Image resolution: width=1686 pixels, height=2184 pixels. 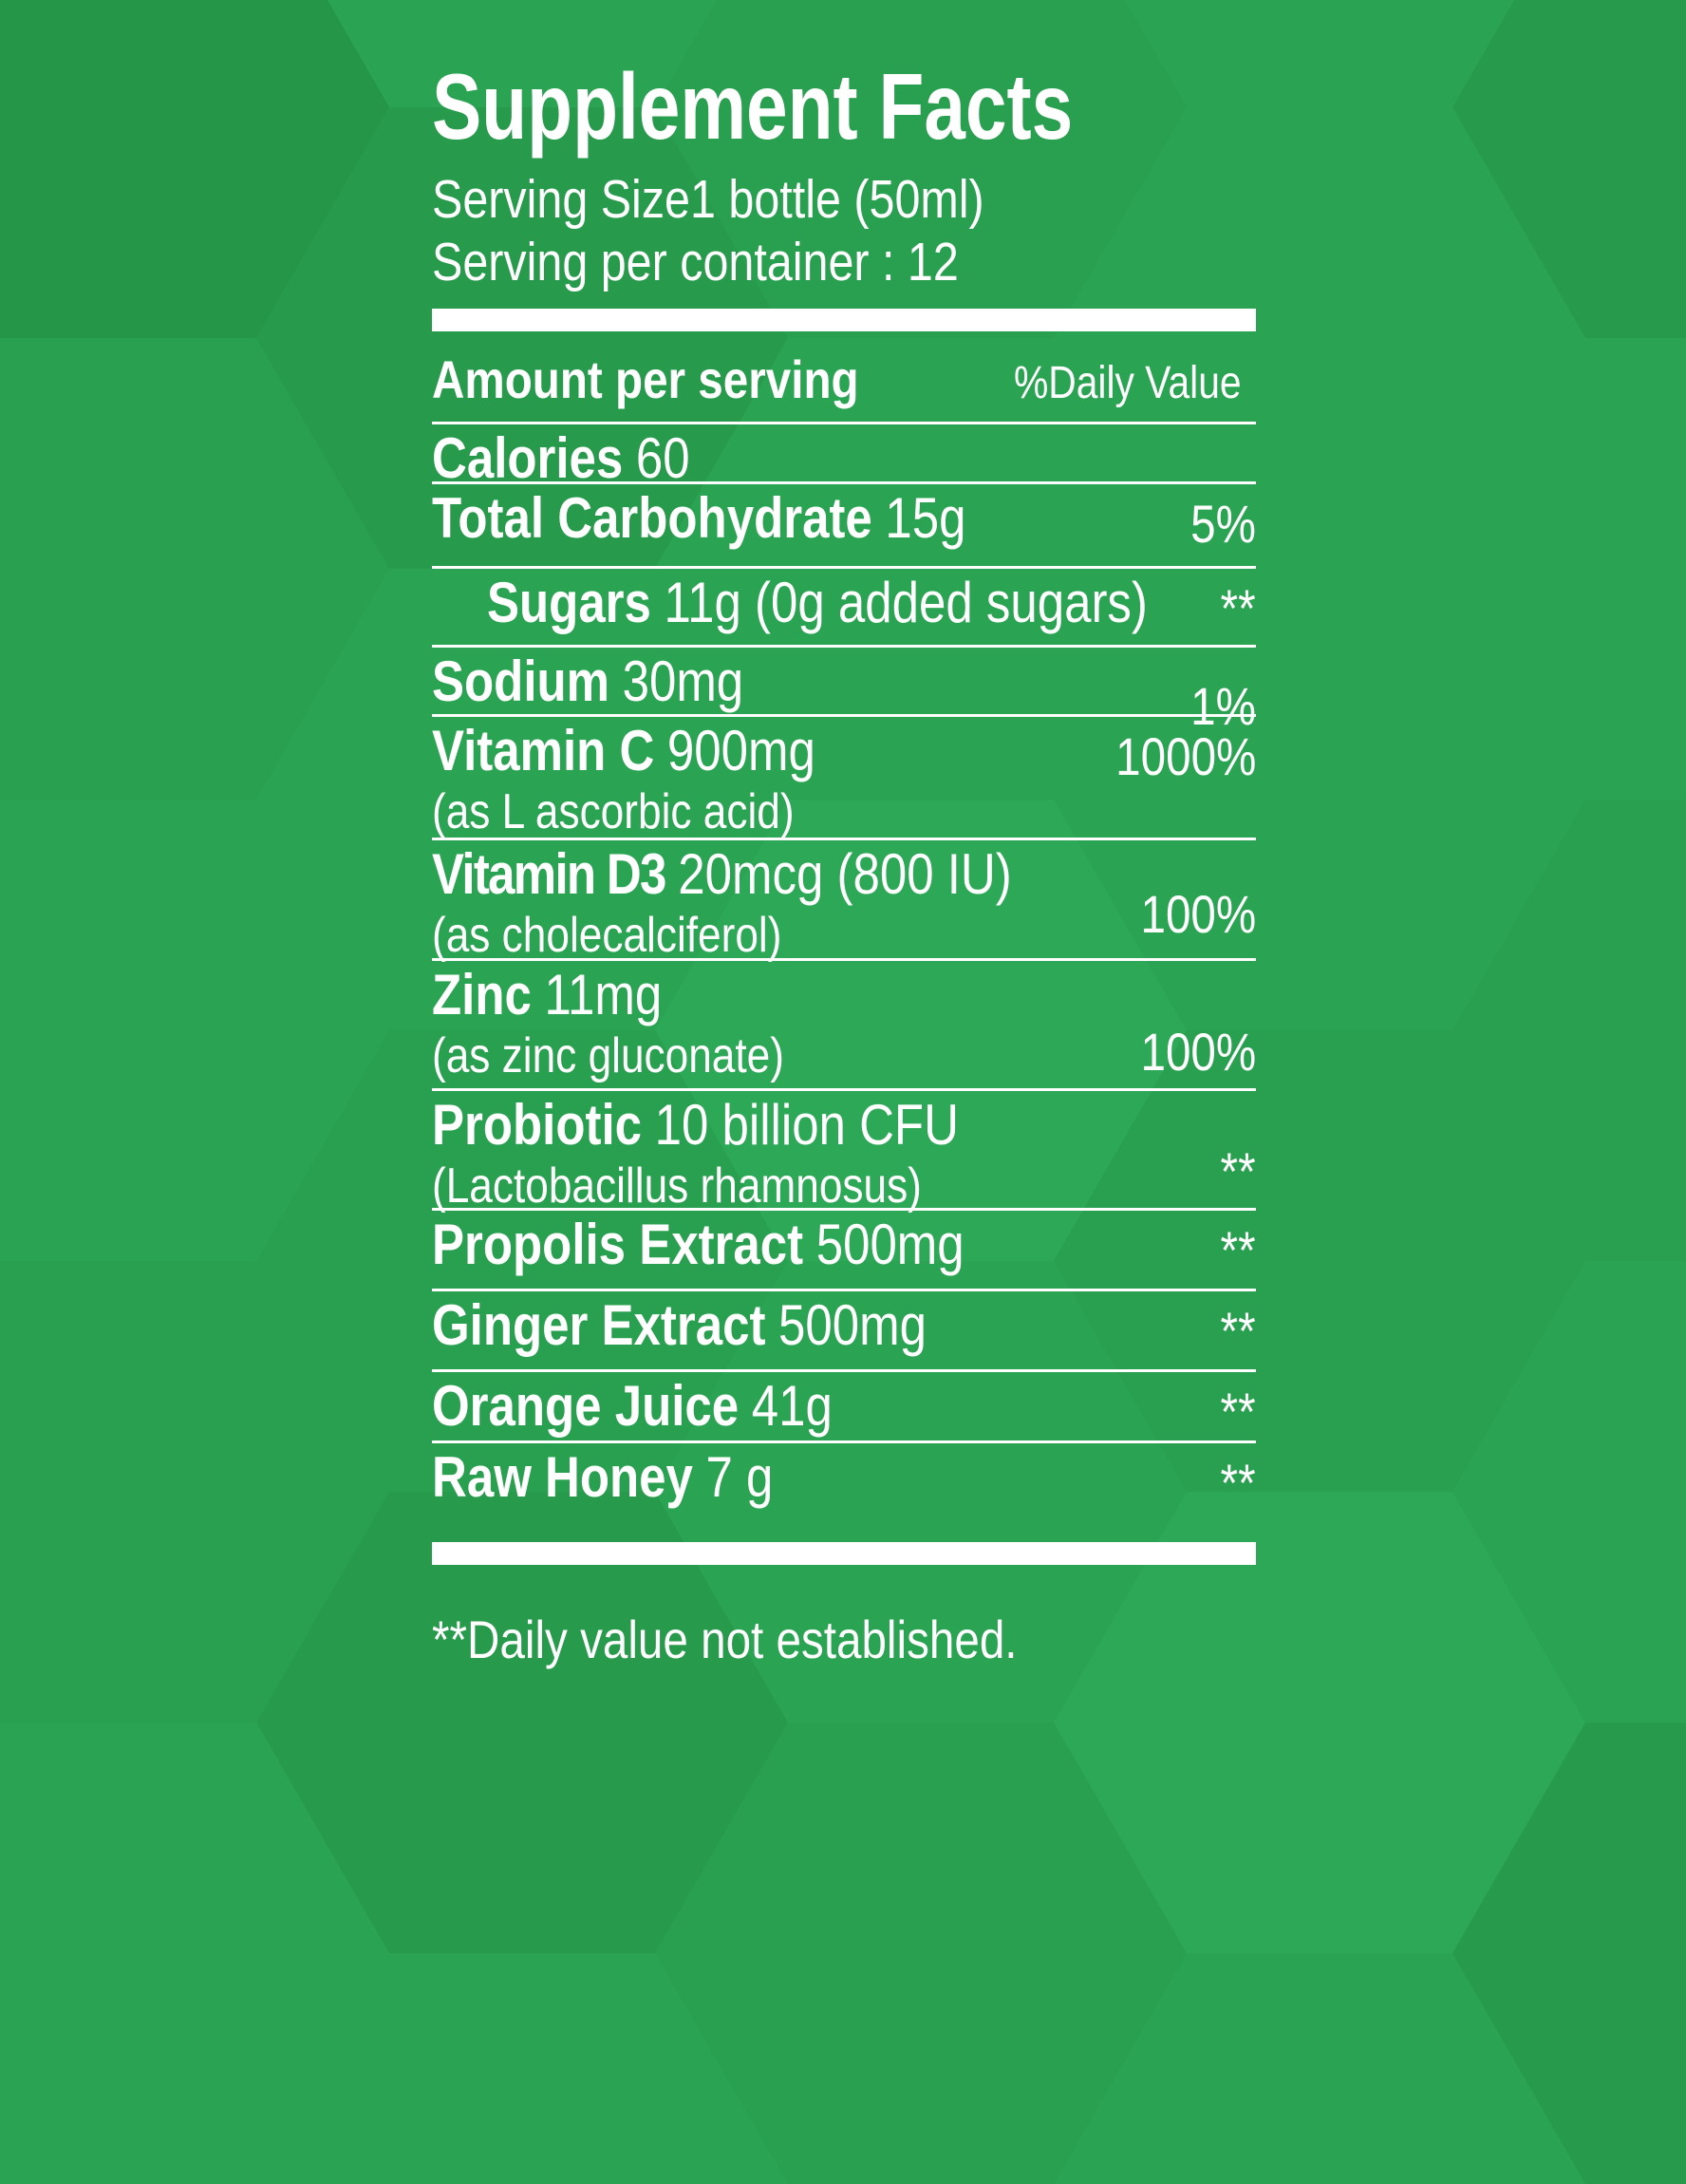 What do you see at coordinates (679, 1326) in the screenshot?
I see `nutrient-main-line: Ginger Extract 500mg` at bounding box center [679, 1326].